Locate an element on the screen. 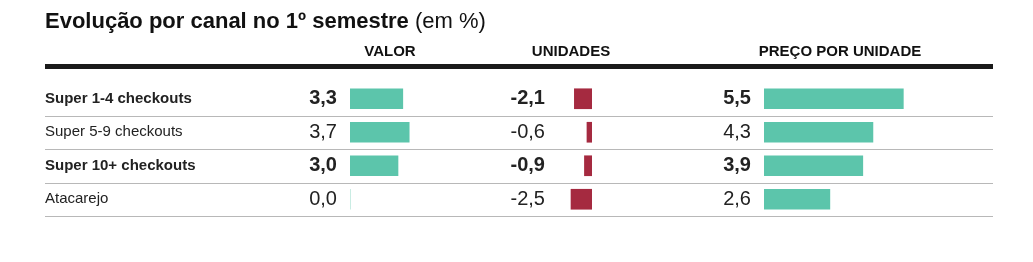 This screenshot has height=262, width=1033. data-label: 3,7 is located at coordinates (323, 130).